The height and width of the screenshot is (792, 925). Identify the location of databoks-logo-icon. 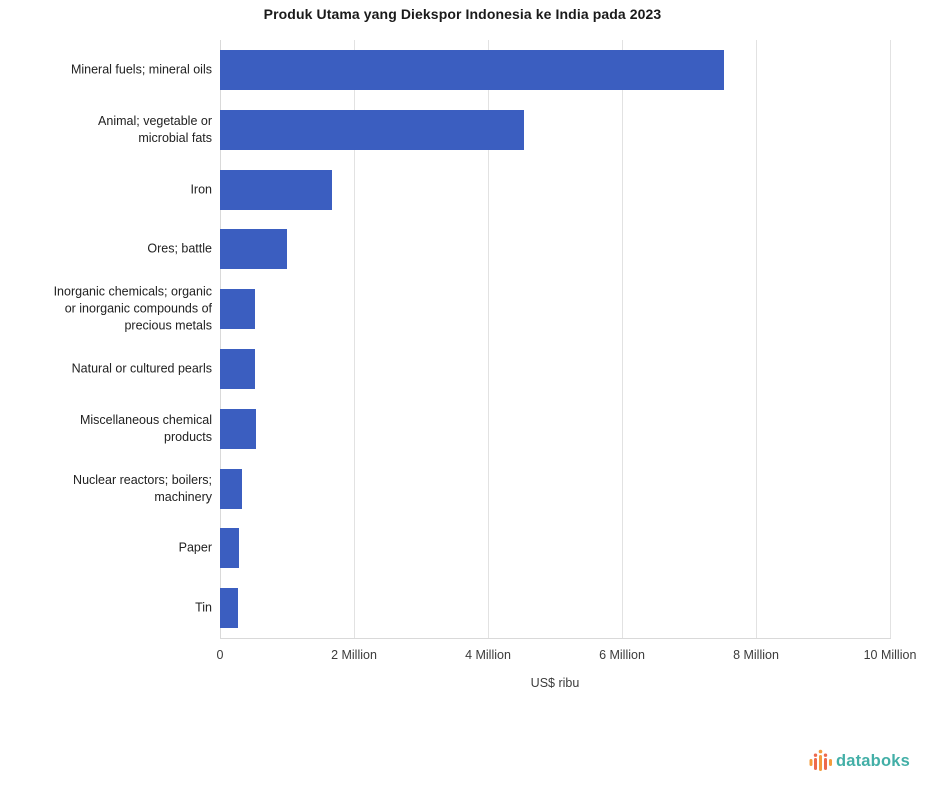
(820, 760).